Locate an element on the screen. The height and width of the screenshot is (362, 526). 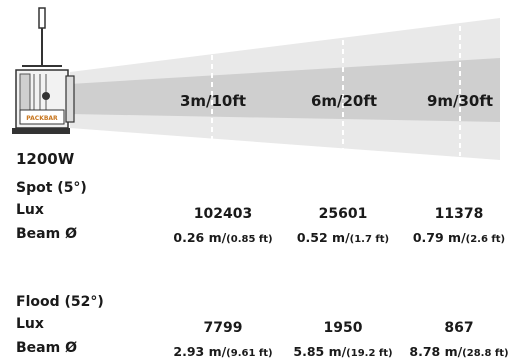
distance-label-2: 6m/20ft is located at coordinates (344, 101).